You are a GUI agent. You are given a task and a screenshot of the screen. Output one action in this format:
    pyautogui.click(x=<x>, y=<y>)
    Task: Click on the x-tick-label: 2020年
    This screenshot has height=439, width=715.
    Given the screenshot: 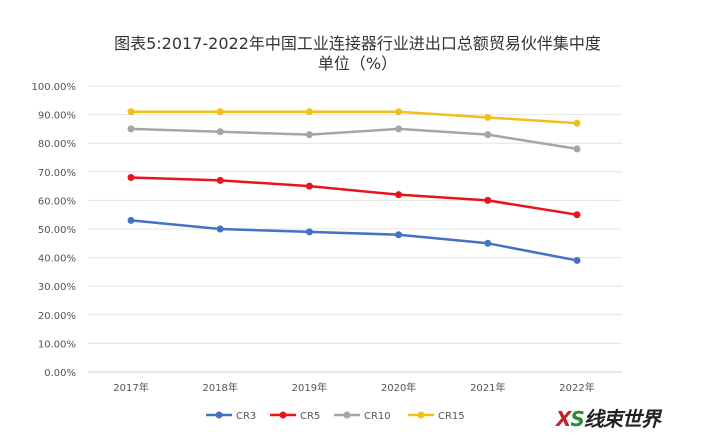 What is the action you would take?
    pyautogui.click(x=398, y=387)
    